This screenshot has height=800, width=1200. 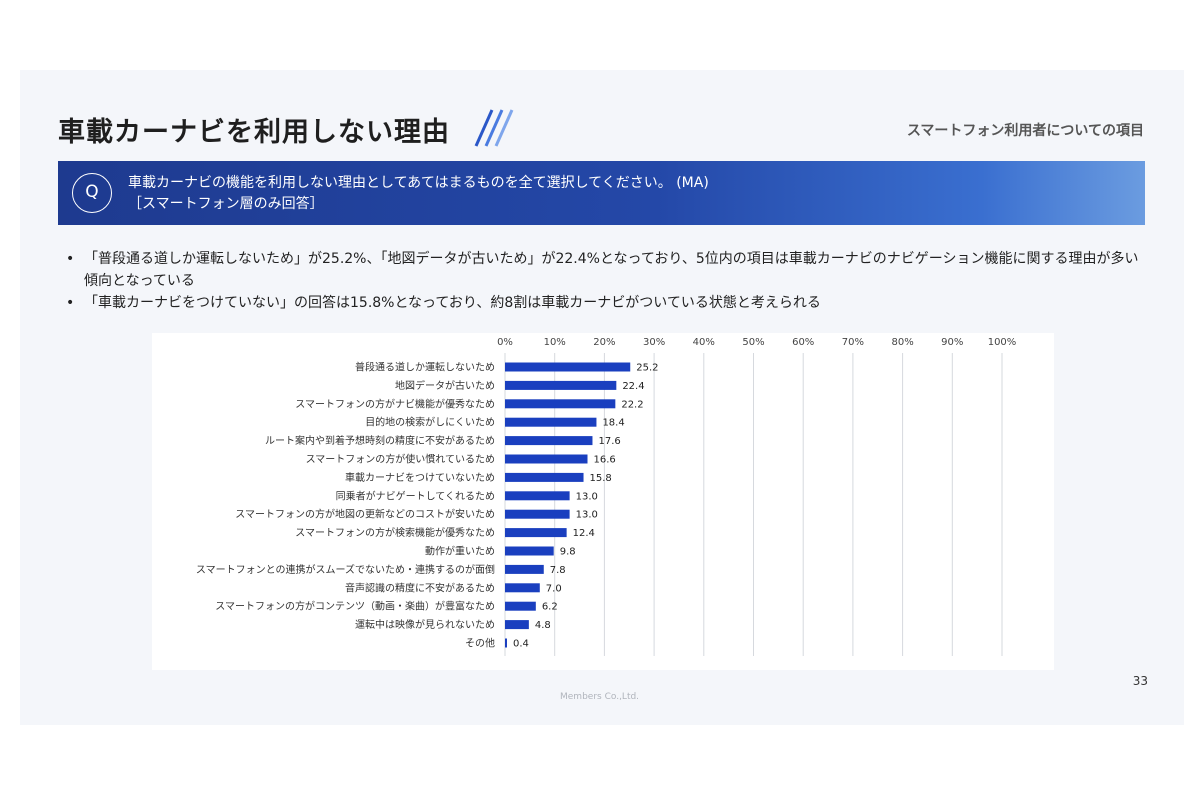 What do you see at coordinates (554, 588) in the screenshot?
I see `value-label: 7.0` at bounding box center [554, 588].